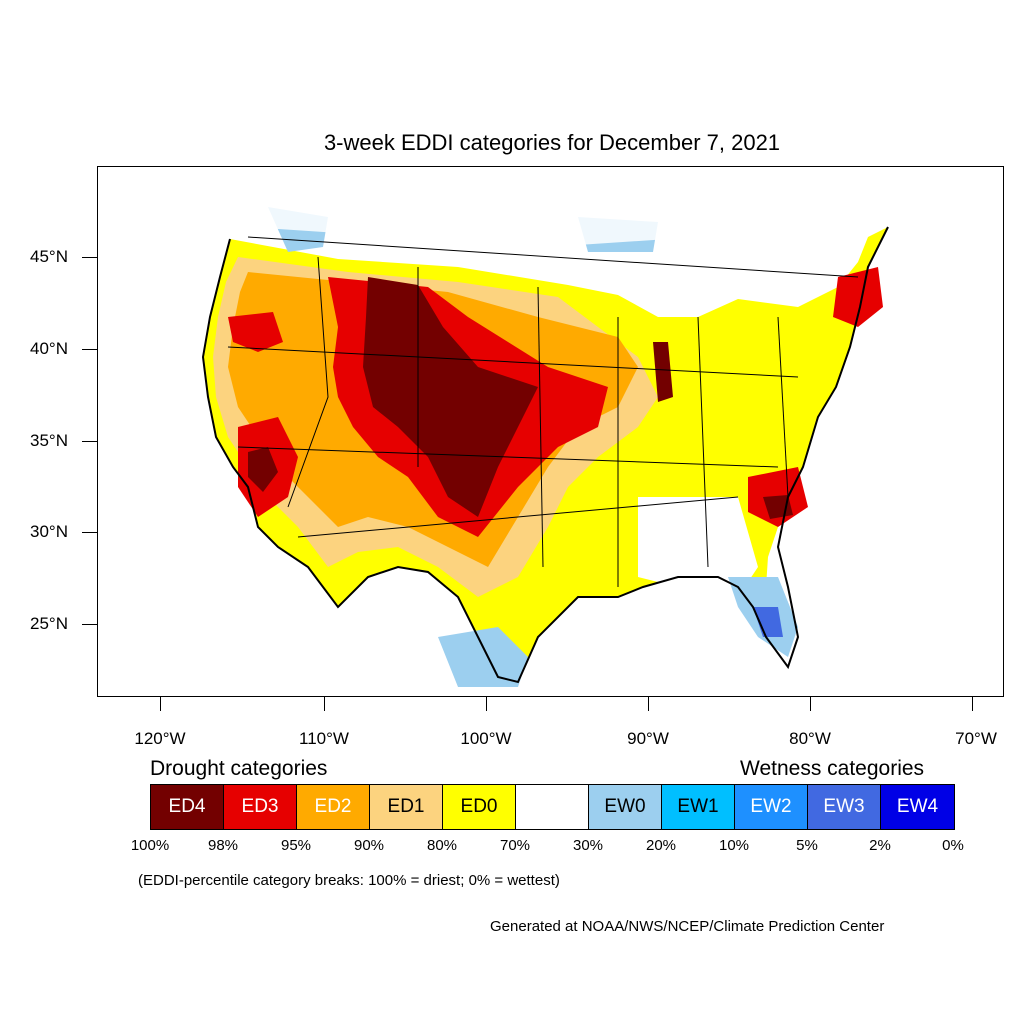 The height and width of the screenshot is (1024, 1024). Describe the element at coordinates (625, 807) in the screenshot. I see `legend-box-ew0: EW0` at that location.